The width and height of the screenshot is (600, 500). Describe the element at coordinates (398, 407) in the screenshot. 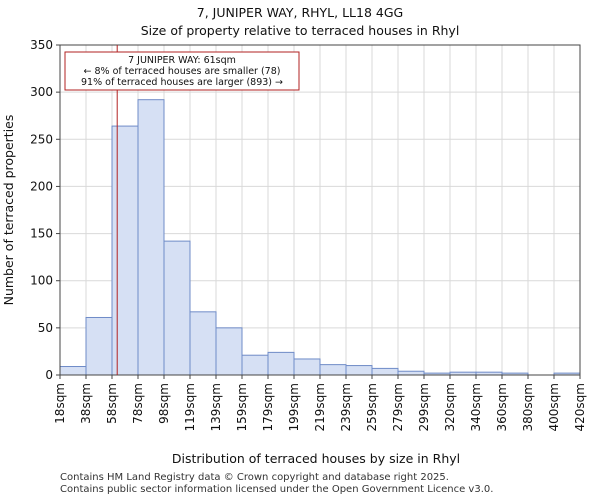

I see `x-tick-label-279sqm: 279sqm` at that location.